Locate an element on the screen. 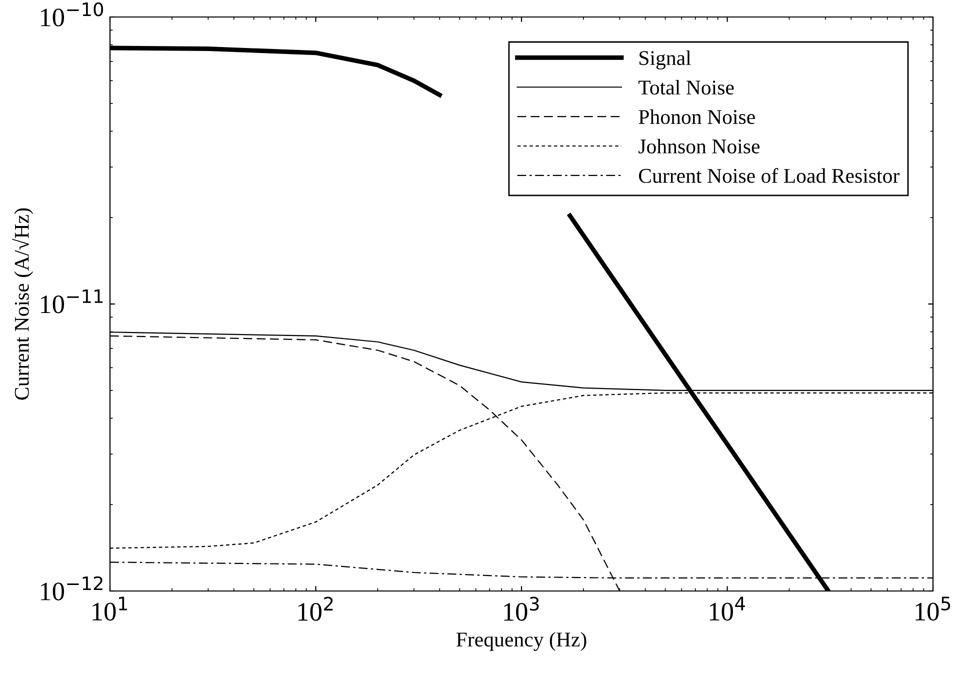  x-tick-label: 10$^{5}$ is located at coordinates (933, 608).